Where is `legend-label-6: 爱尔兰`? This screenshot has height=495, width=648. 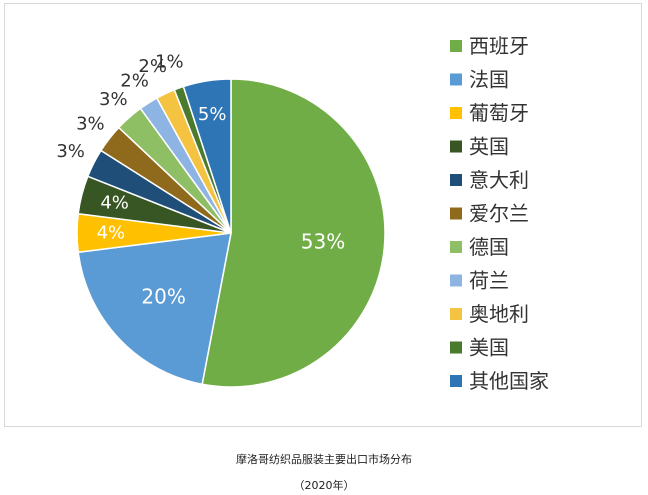
legend-label-6: 爱尔兰 is located at coordinates (499, 214).